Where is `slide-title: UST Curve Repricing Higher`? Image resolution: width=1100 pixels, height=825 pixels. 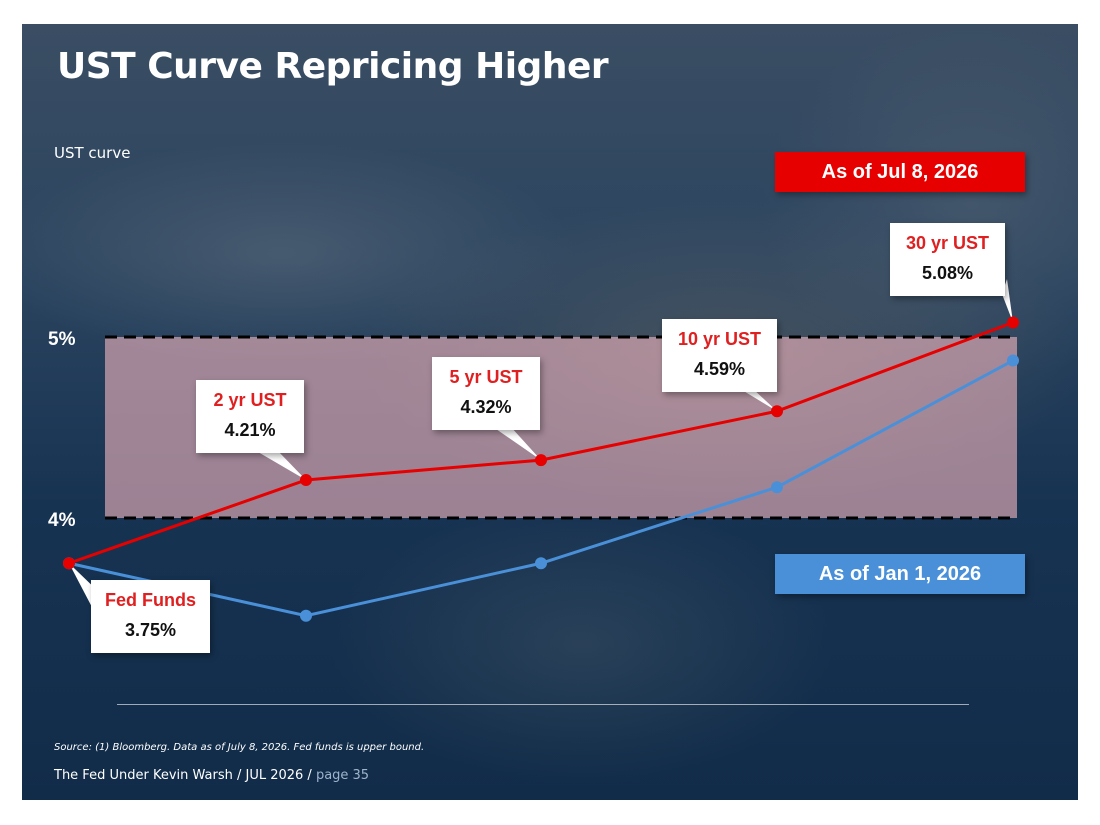
slide-title: UST Curve Repricing Higher is located at coordinates (333, 66).